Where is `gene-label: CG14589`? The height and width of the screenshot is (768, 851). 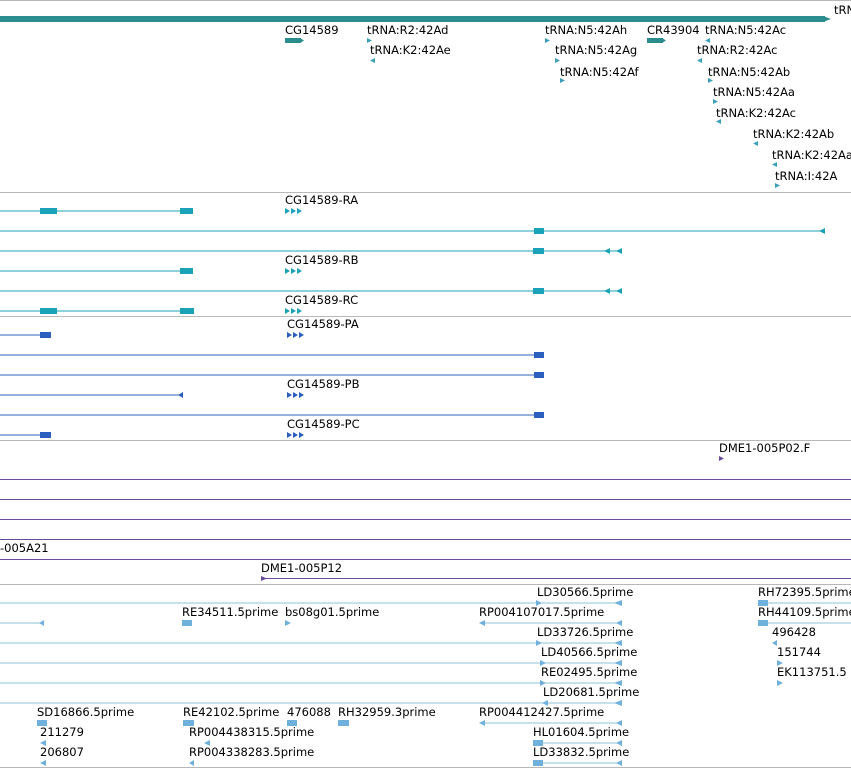 gene-label: CG14589 is located at coordinates (312, 30).